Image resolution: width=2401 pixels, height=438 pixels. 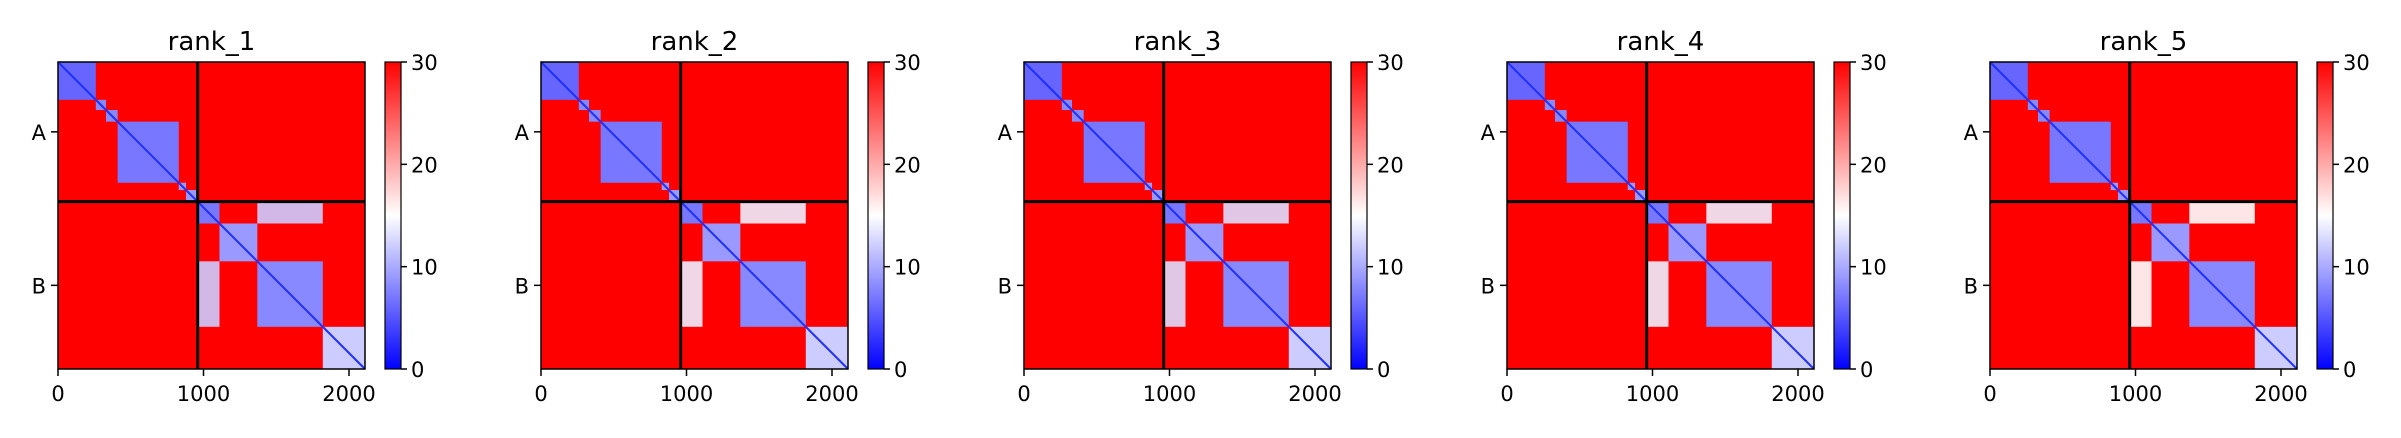 I want to click on pae-panel-1: rank_1 0 1000 2000 A B 0 10 20 30, so click(x=235, y=216).